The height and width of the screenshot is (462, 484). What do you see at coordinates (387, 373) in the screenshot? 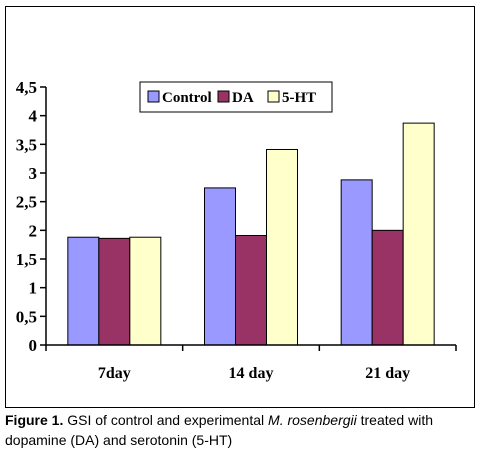
I see `x-category-label: 21 day` at bounding box center [387, 373].